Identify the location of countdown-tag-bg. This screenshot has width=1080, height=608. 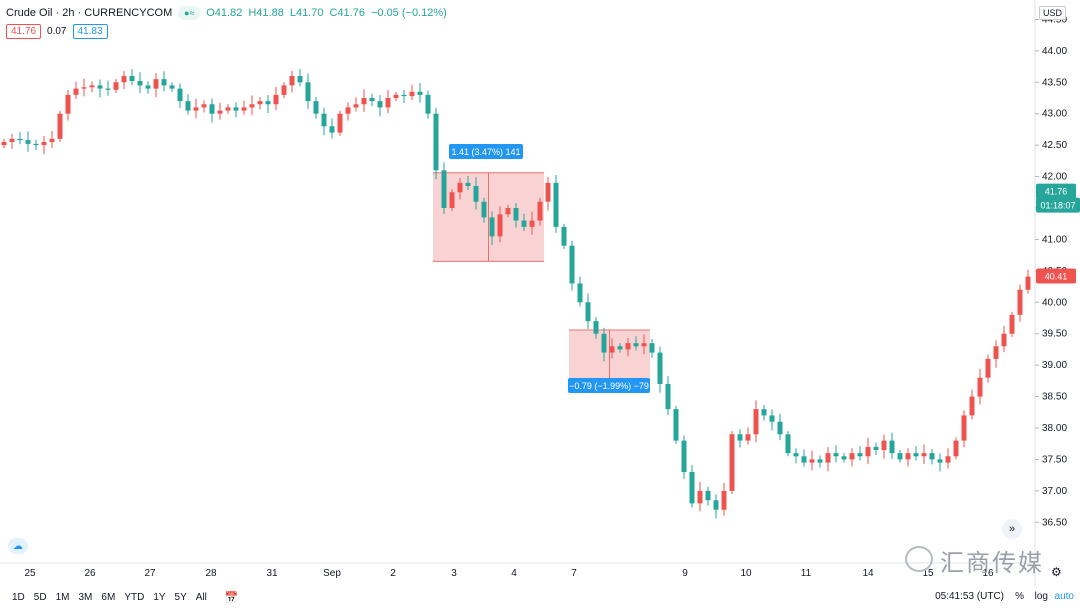
(1058, 205).